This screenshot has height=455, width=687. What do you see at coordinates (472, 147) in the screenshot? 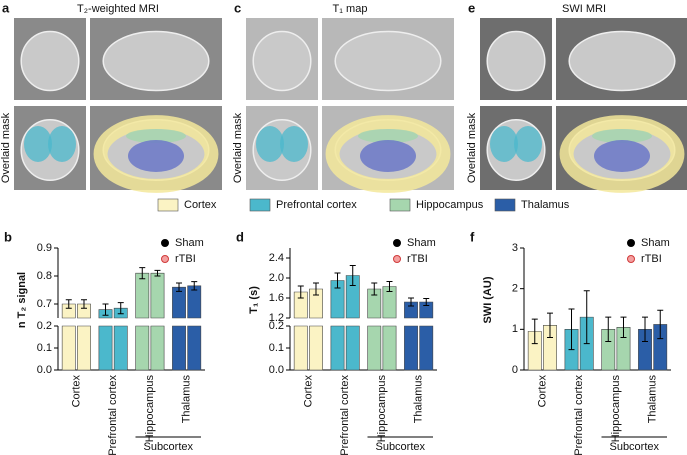
I see `row-label: Overlaid mask` at bounding box center [472, 147].